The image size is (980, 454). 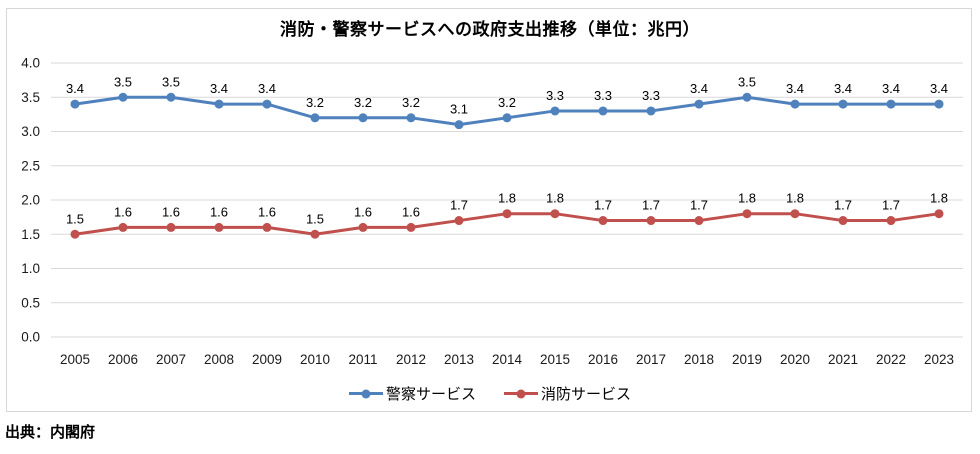 I want to click on x-axis-tick-label: 2023, so click(x=939, y=359).